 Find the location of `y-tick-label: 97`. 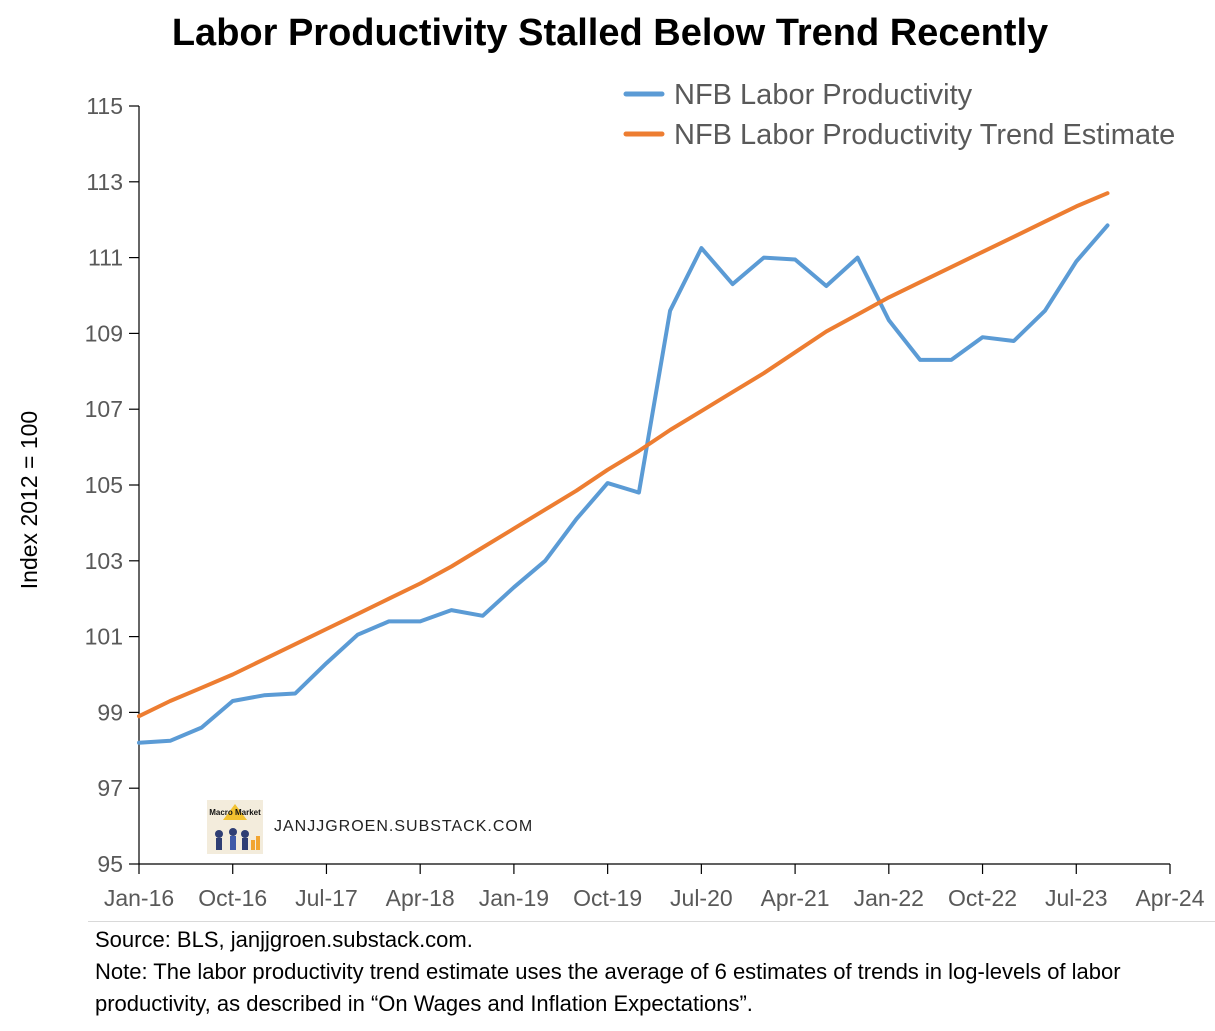

y-tick-label: 97 is located at coordinates (110, 788).